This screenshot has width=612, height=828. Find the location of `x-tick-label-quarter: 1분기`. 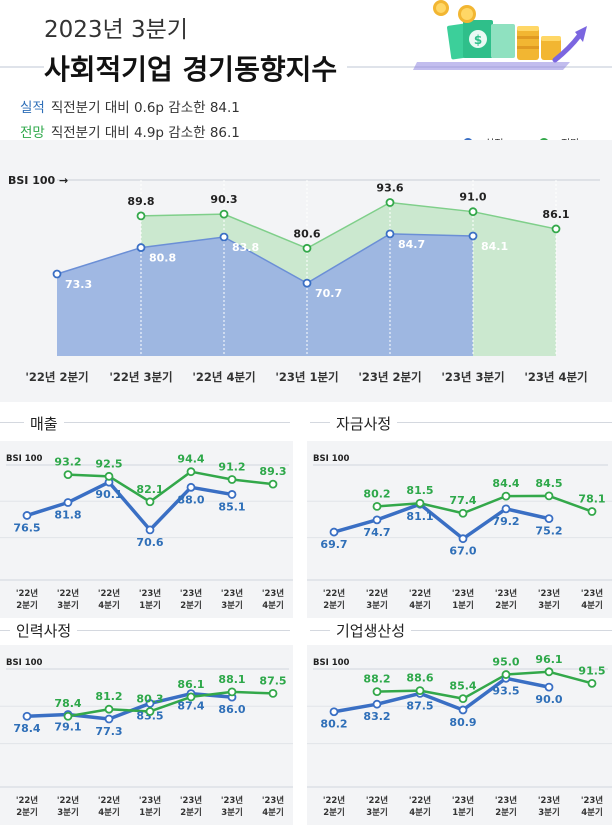

x-tick-label-quarter: 1분기 is located at coordinates (463, 812).